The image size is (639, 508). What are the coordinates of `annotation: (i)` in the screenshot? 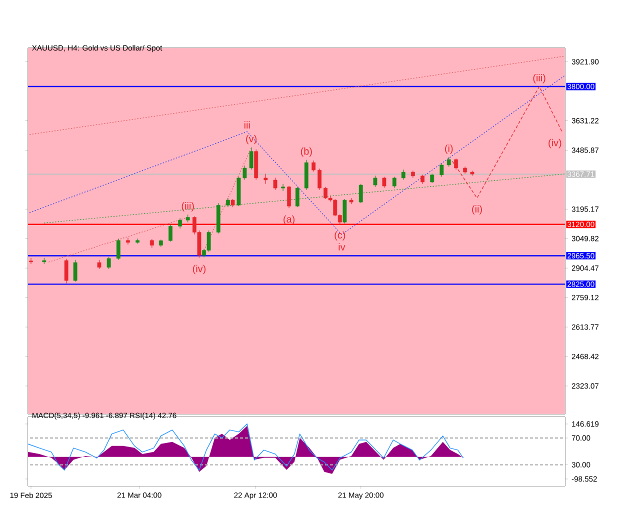 It's located at (449, 149).